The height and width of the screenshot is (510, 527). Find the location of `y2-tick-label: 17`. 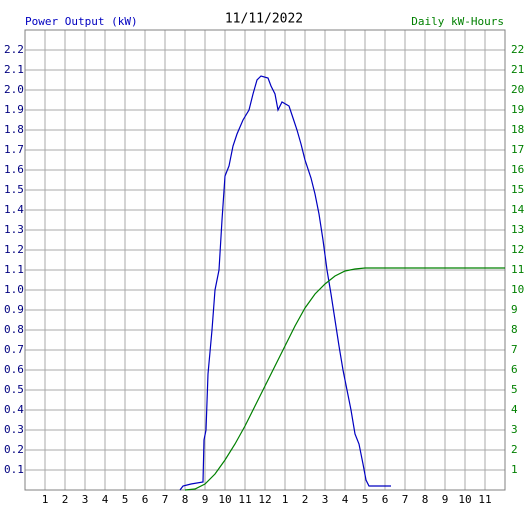

y2-tick-label: 17 is located at coordinates (517, 149).